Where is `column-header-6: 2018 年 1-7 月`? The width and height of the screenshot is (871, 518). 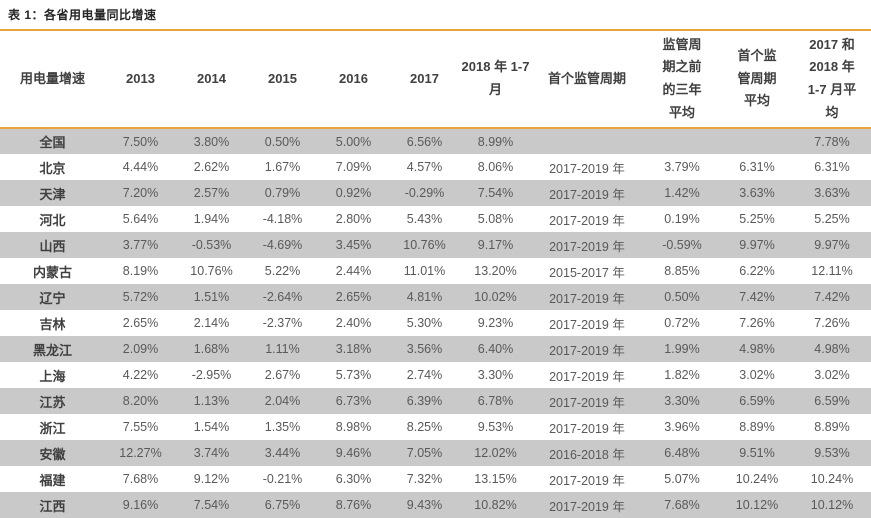
column-header-6: 2018 年 1-7 月 is located at coordinates (495, 80).